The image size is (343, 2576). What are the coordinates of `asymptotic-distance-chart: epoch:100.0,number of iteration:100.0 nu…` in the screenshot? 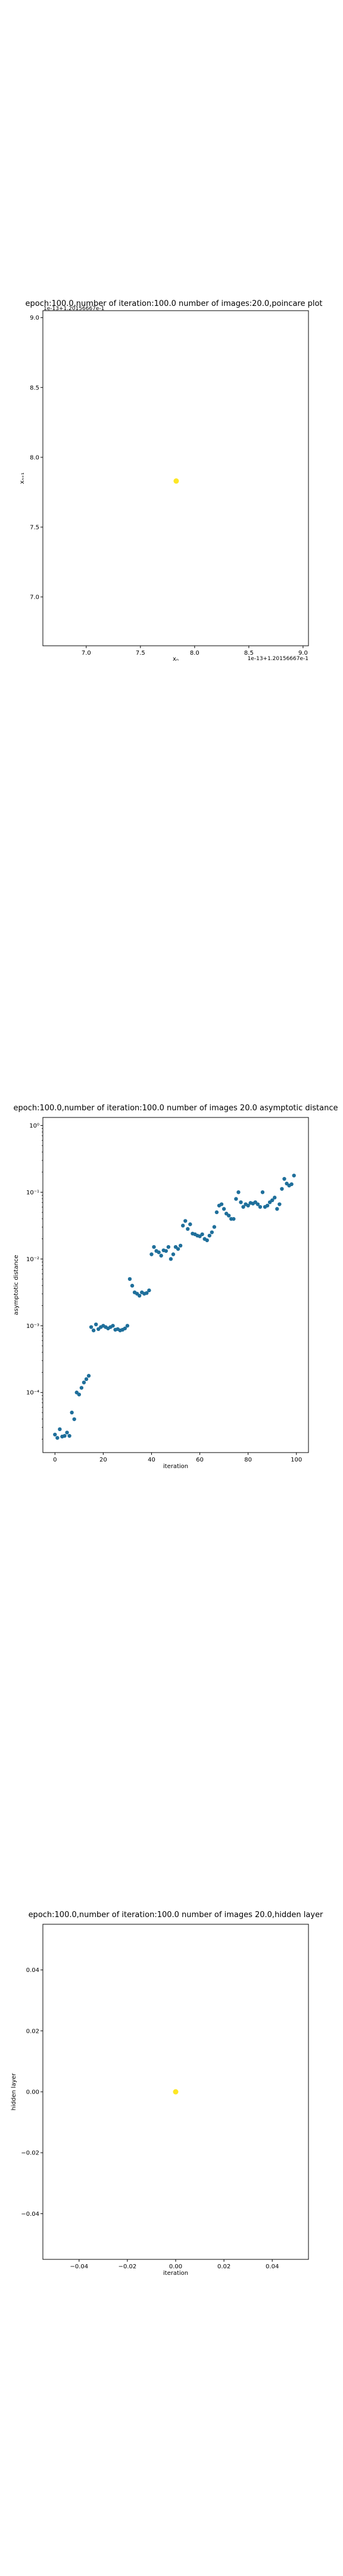 It's located at (175, 1287).